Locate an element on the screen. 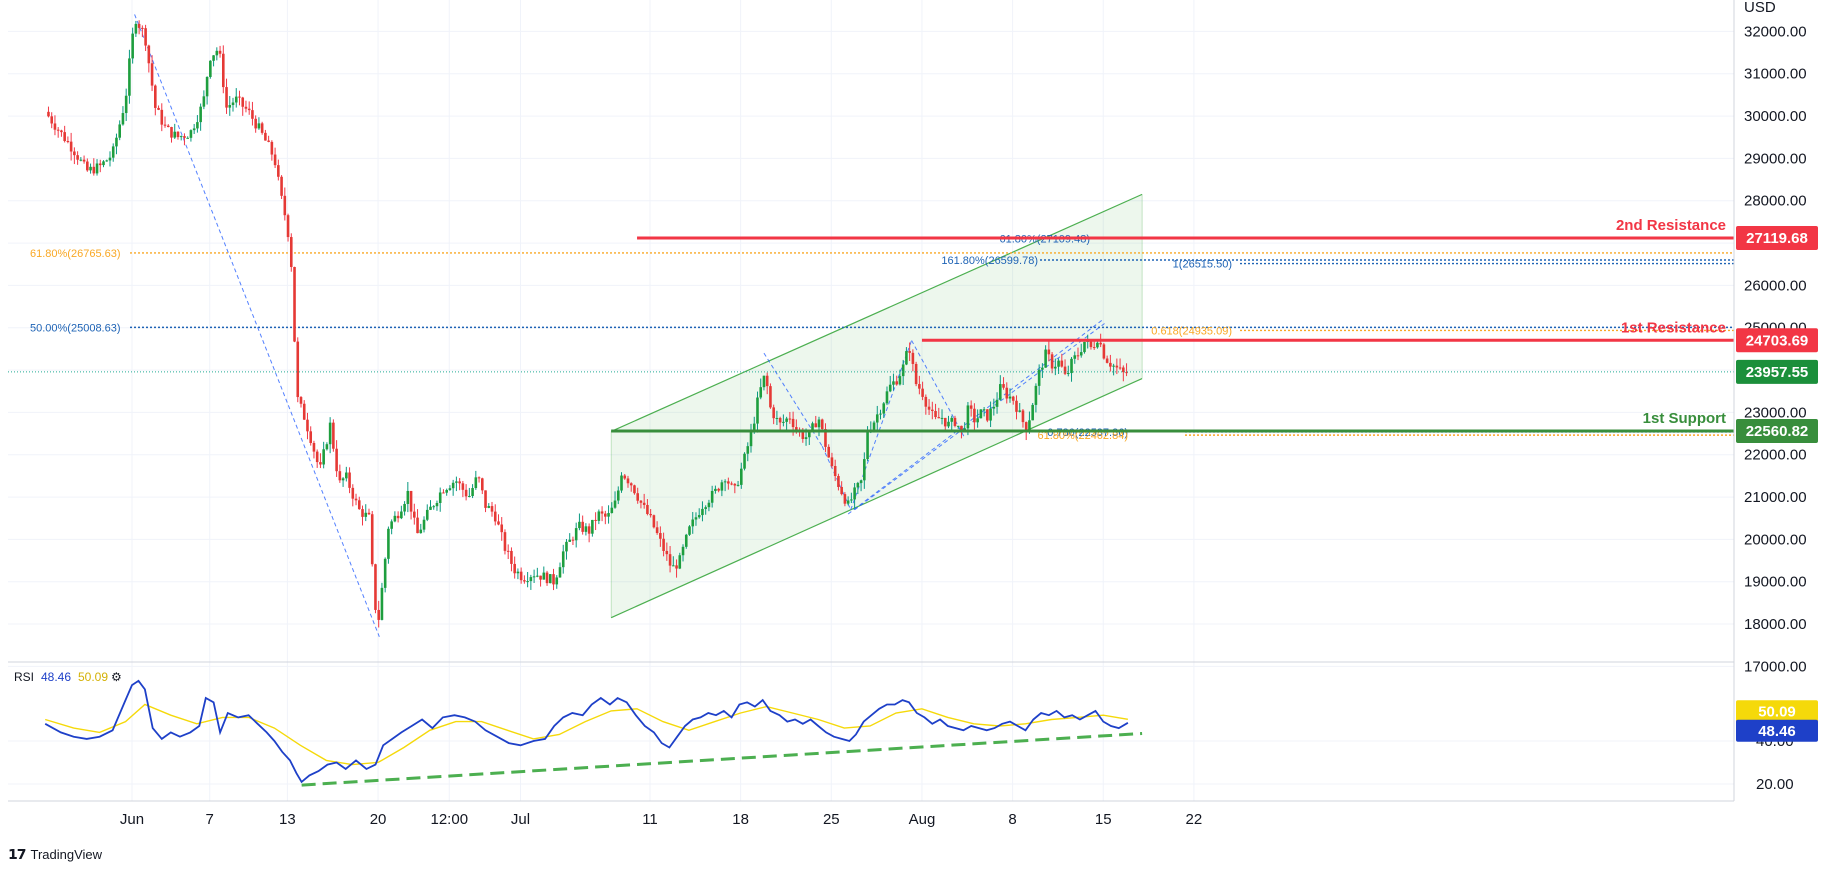  rsi-ma-line is located at coordinates (586, 734).